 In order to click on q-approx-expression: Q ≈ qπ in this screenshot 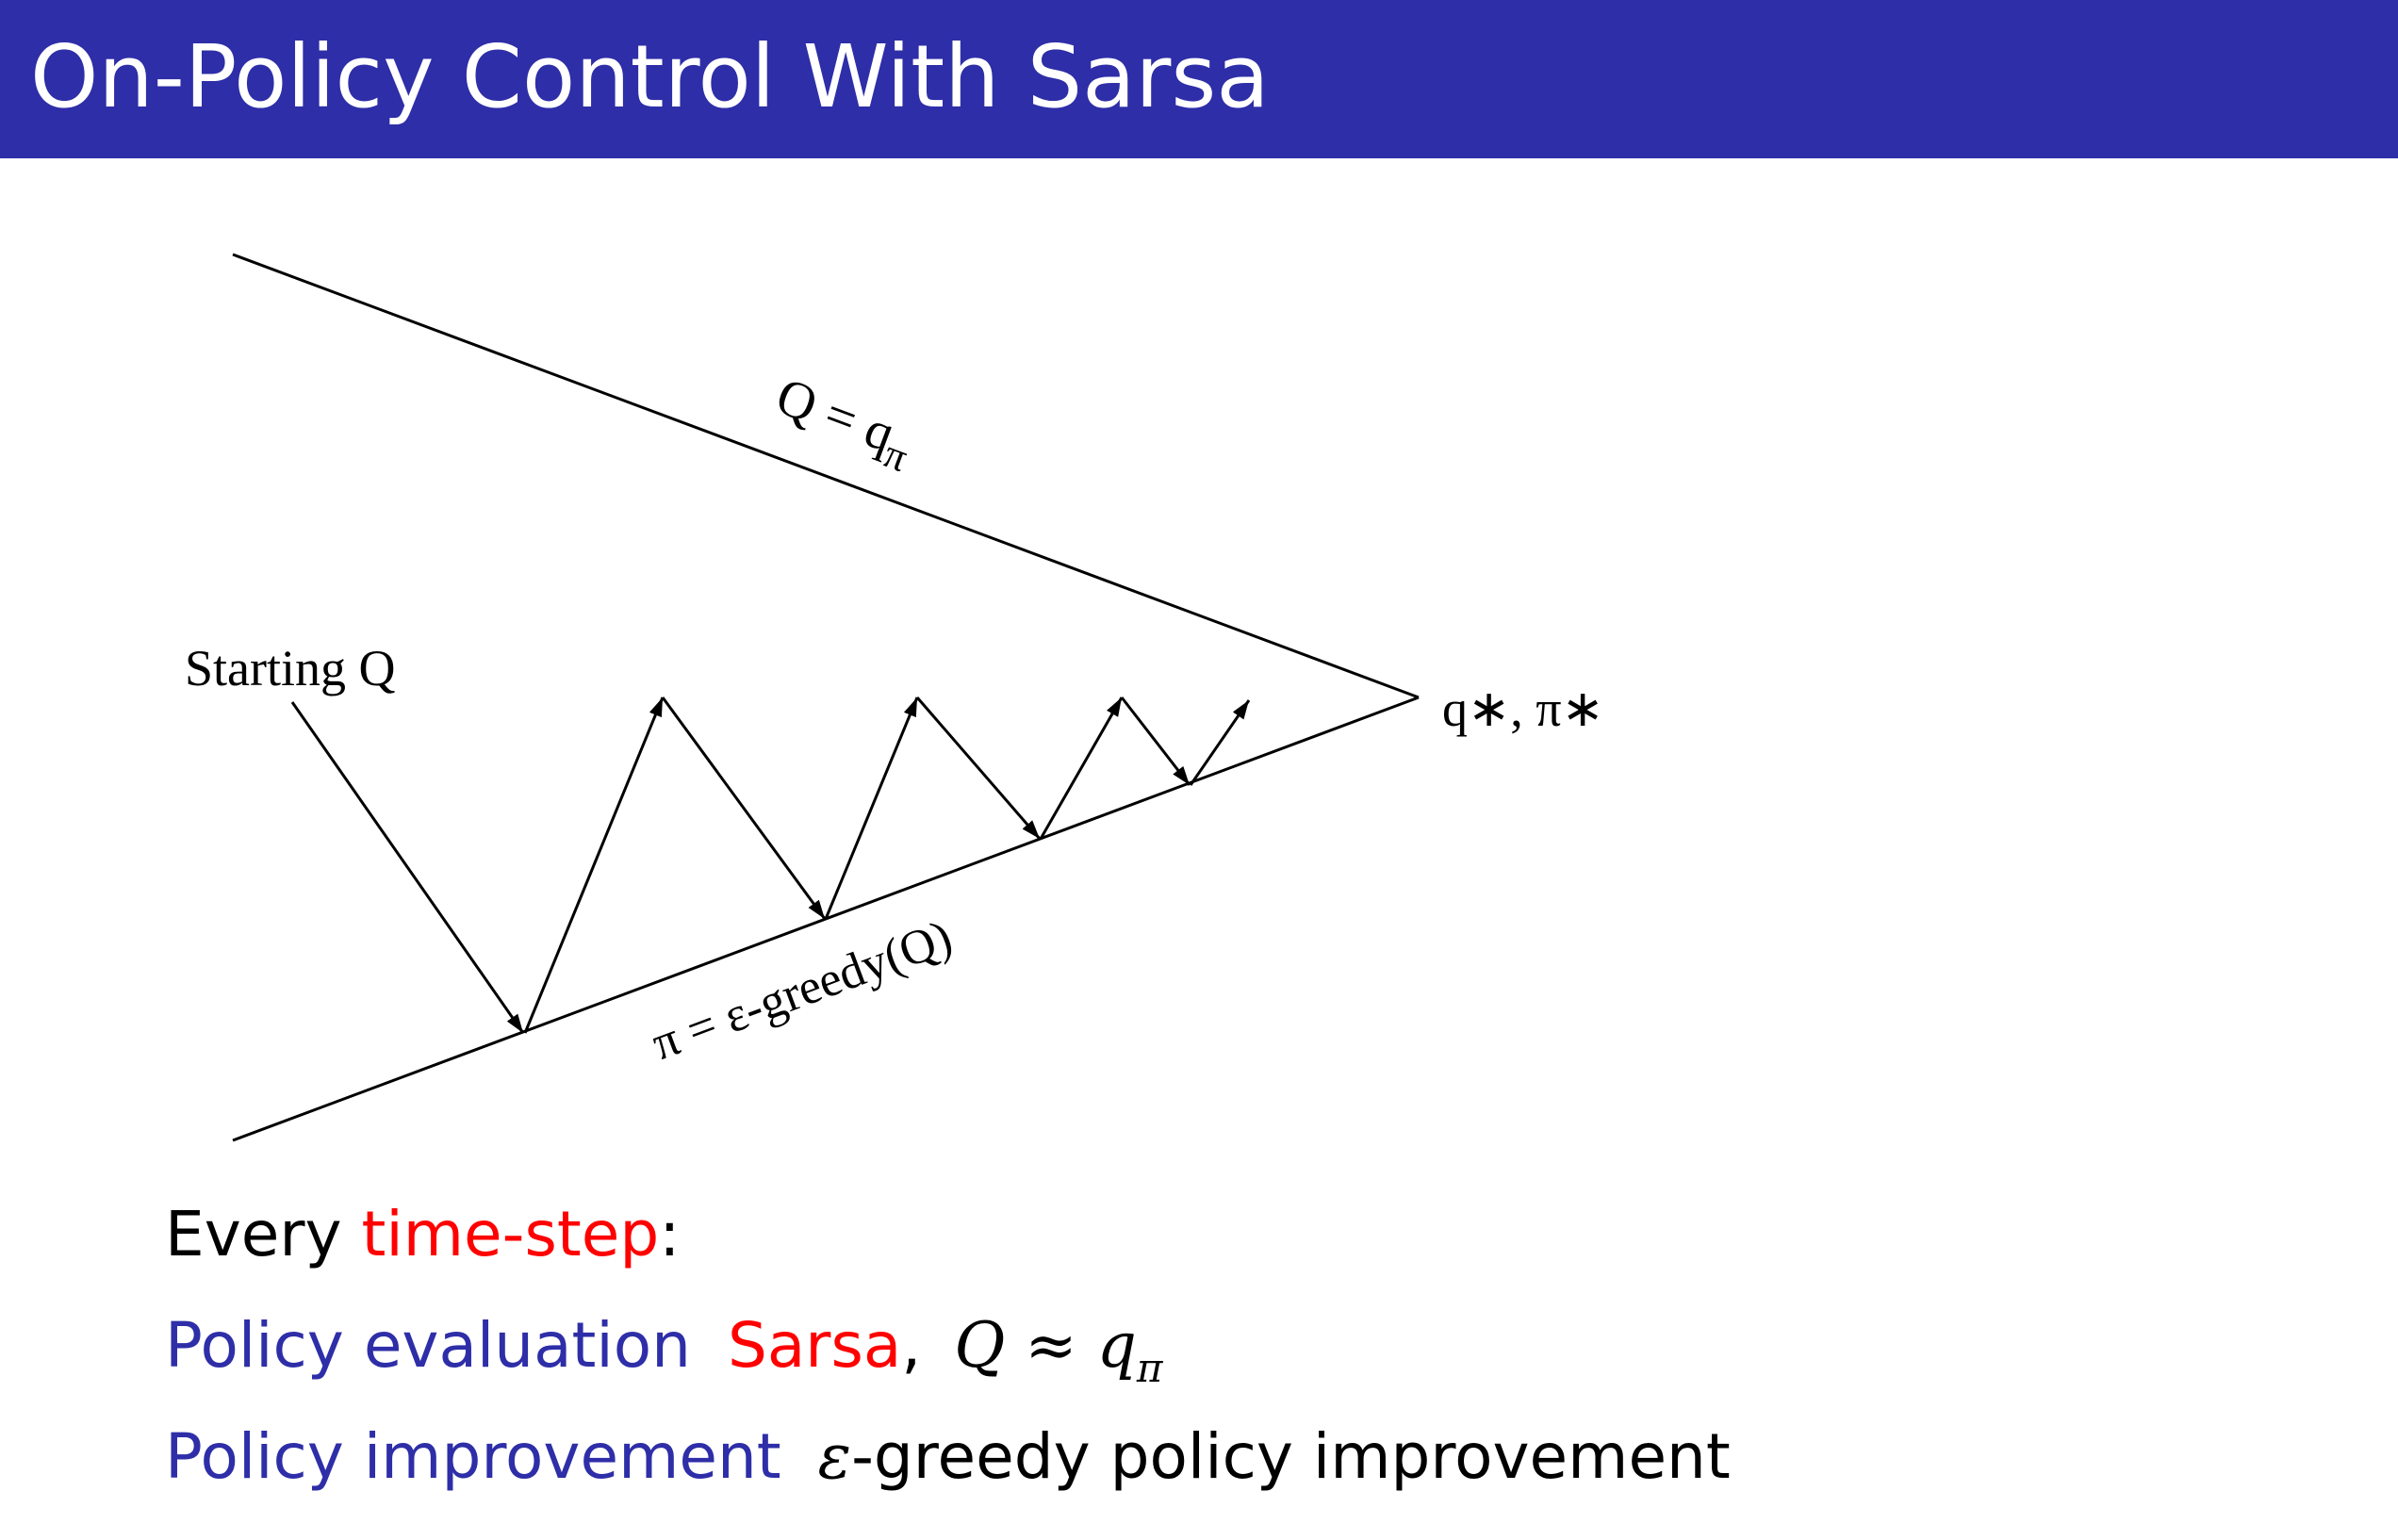, I will do `click(1058, 1350)`.